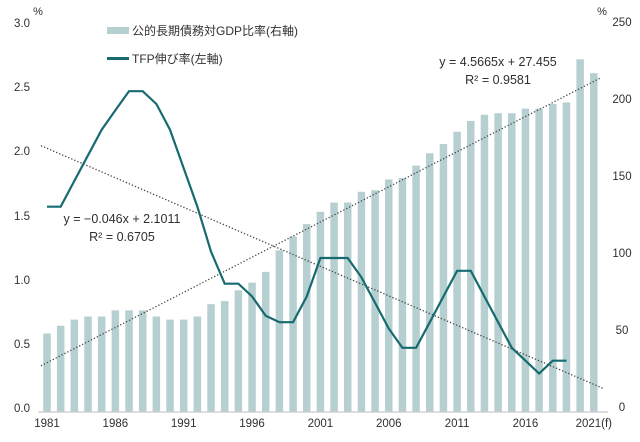 The image size is (640, 442). Describe the element at coordinates (512, 263) in the screenshot. I see `bar-2015` at that location.